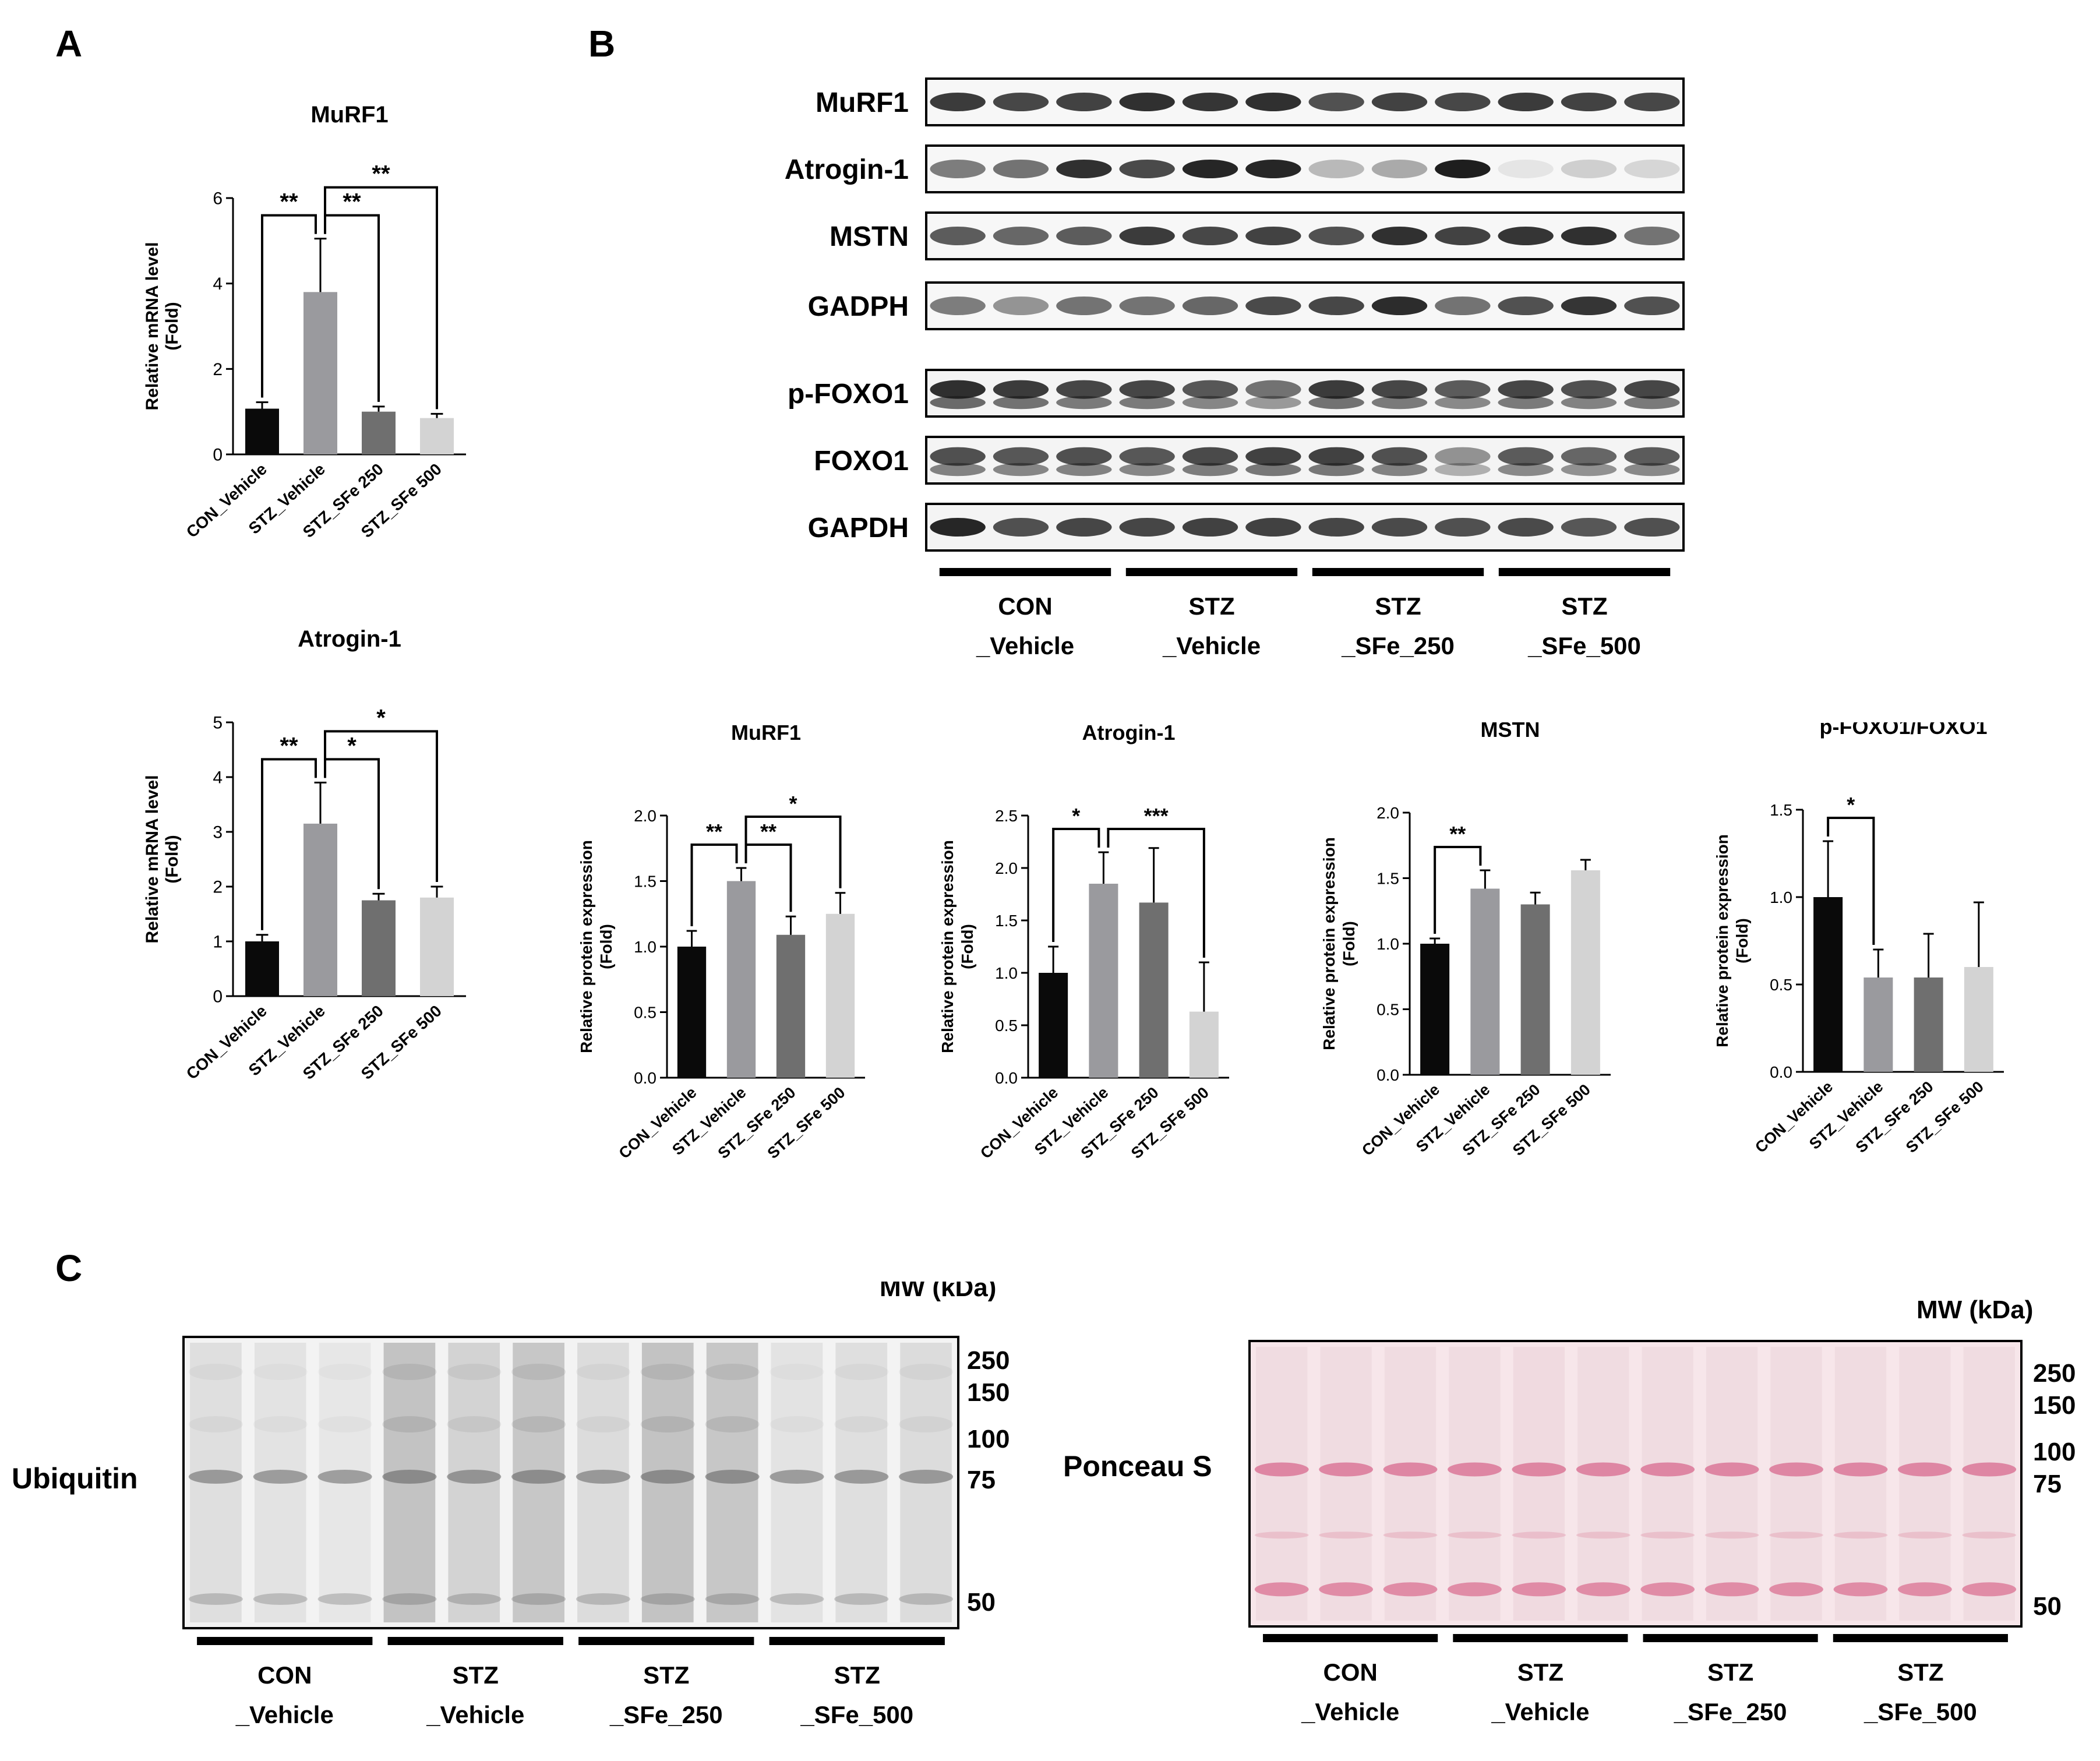 Image resolution: width=2100 pixels, height=1761 pixels. I want to click on y-tick-label: 1.5, so click(1388, 878).